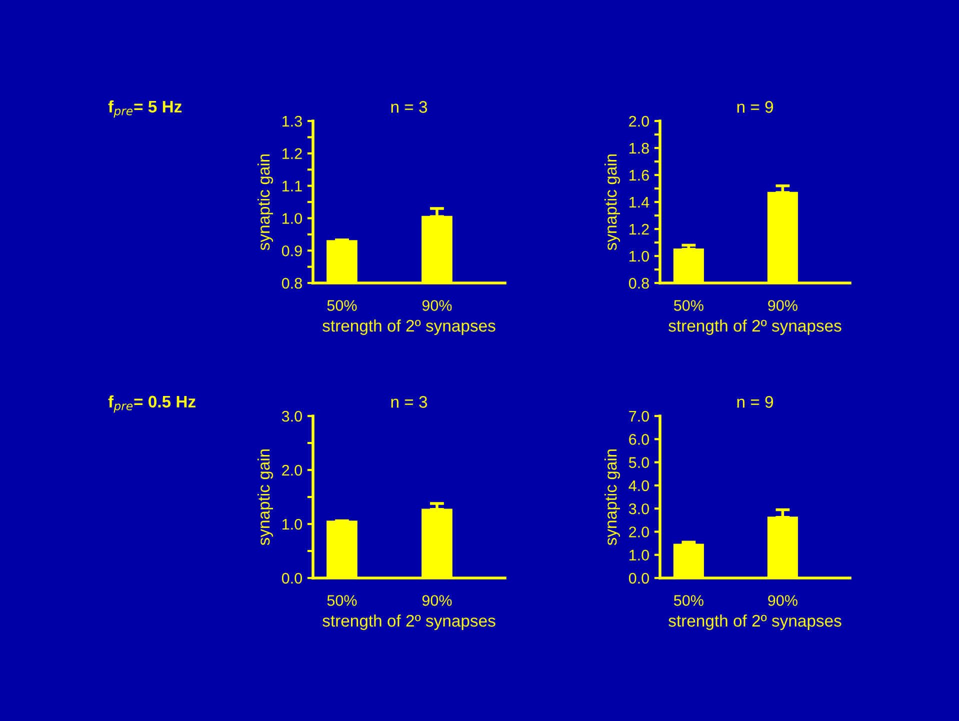  What do you see at coordinates (638, 486) in the screenshot?
I see `y-tick-label: 4.0` at bounding box center [638, 486].